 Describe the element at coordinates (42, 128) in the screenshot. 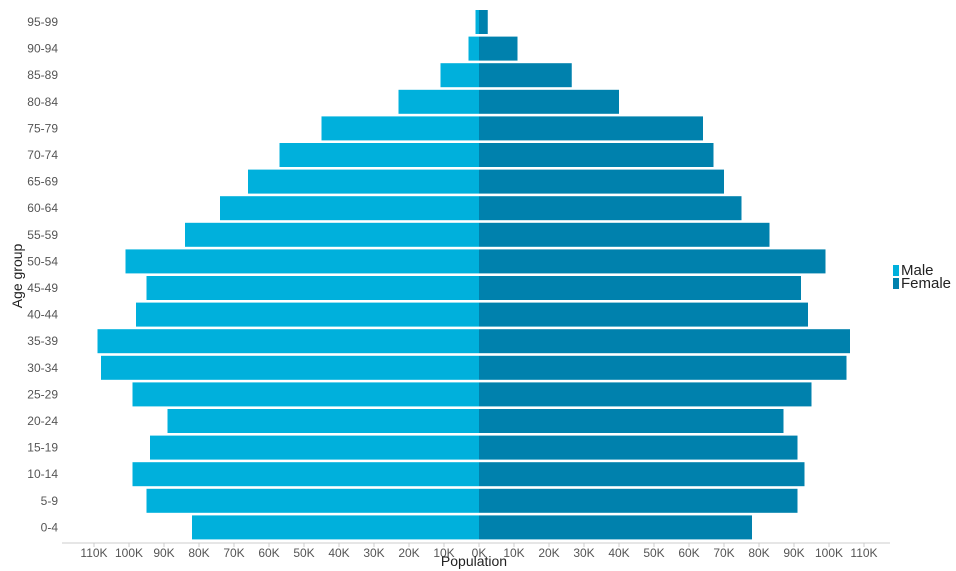

I see `y-tick-label-75-79: 75-79` at that location.